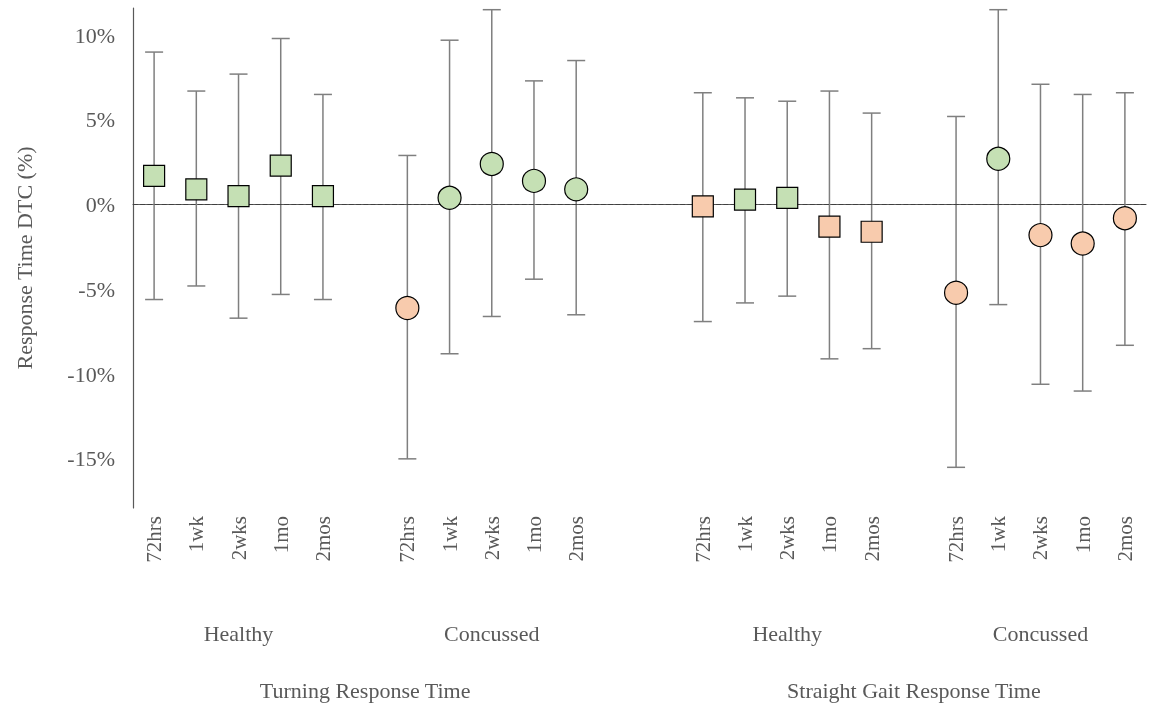 The width and height of the screenshot is (1149, 712). I want to click on y-tick-label: -5%, so click(96, 289).